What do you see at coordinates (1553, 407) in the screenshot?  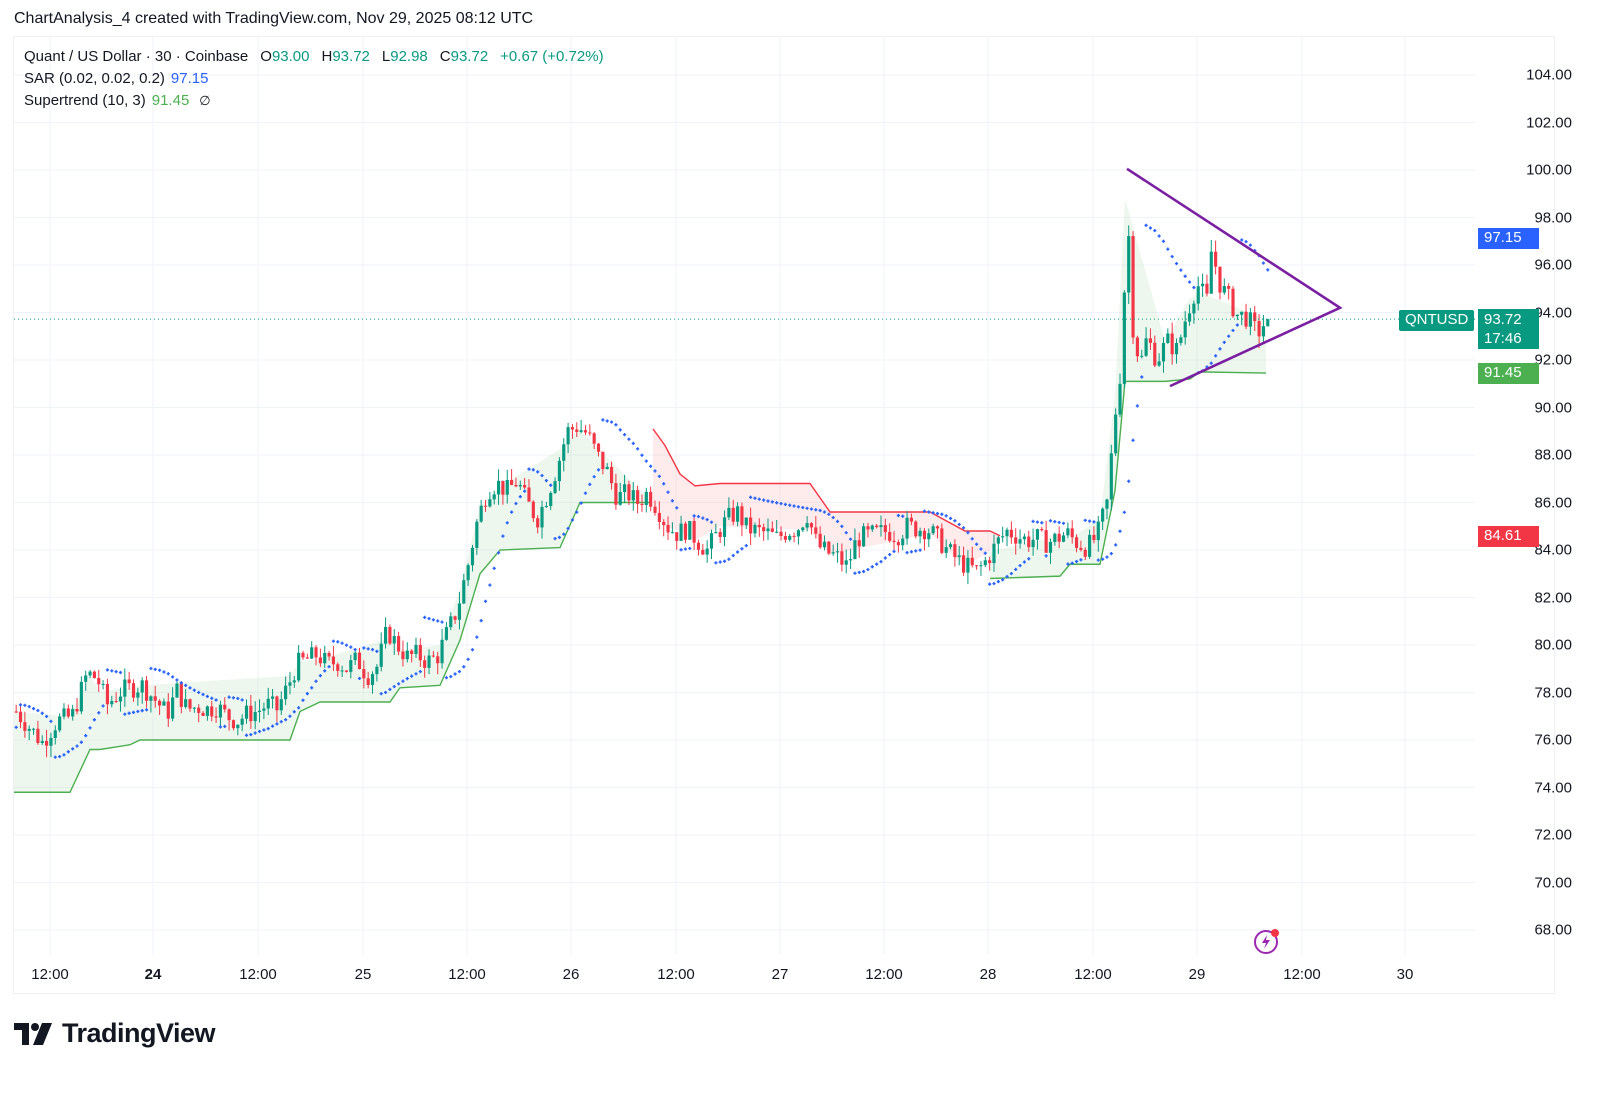 I see `price-tick: 90.00` at bounding box center [1553, 407].